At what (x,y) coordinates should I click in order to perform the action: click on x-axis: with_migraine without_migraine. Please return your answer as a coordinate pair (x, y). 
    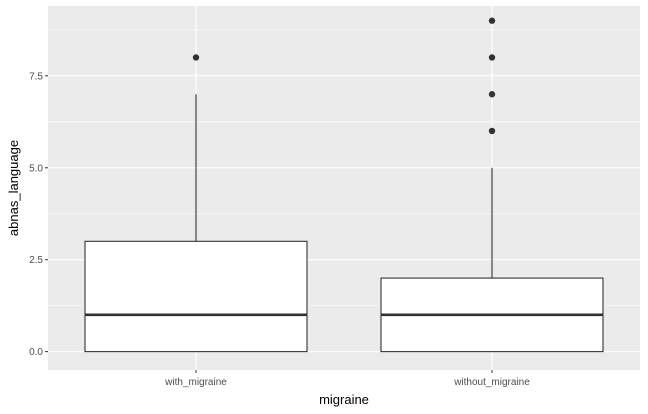
    Looking at the image, I should click on (347, 379).